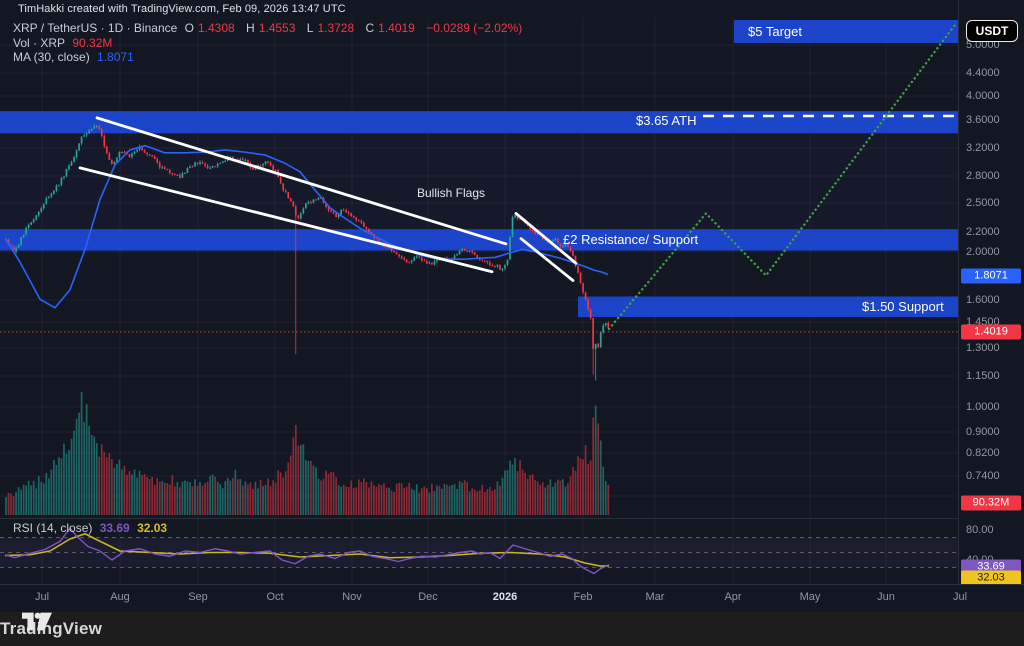  I want to click on price-axis-label: 0.7400, so click(983, 476).